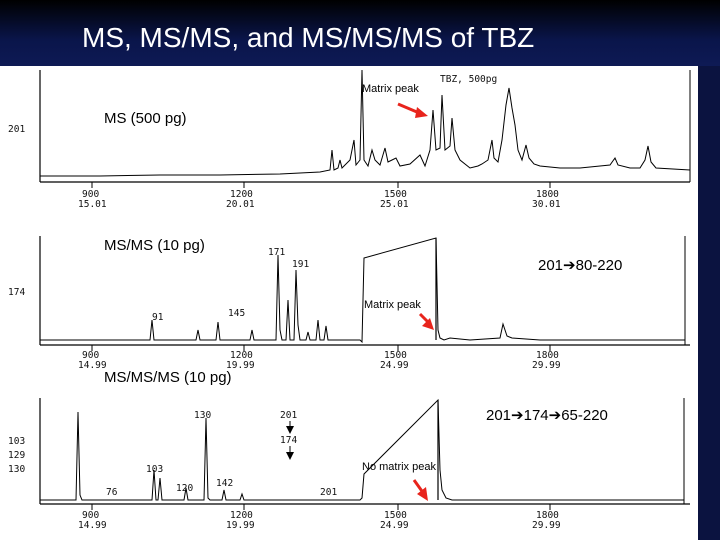 The image size is (720, 540). Describe the element at coordinates (328, 492) in the screenshot. I see `panel3-peak-201: 201` at that location.